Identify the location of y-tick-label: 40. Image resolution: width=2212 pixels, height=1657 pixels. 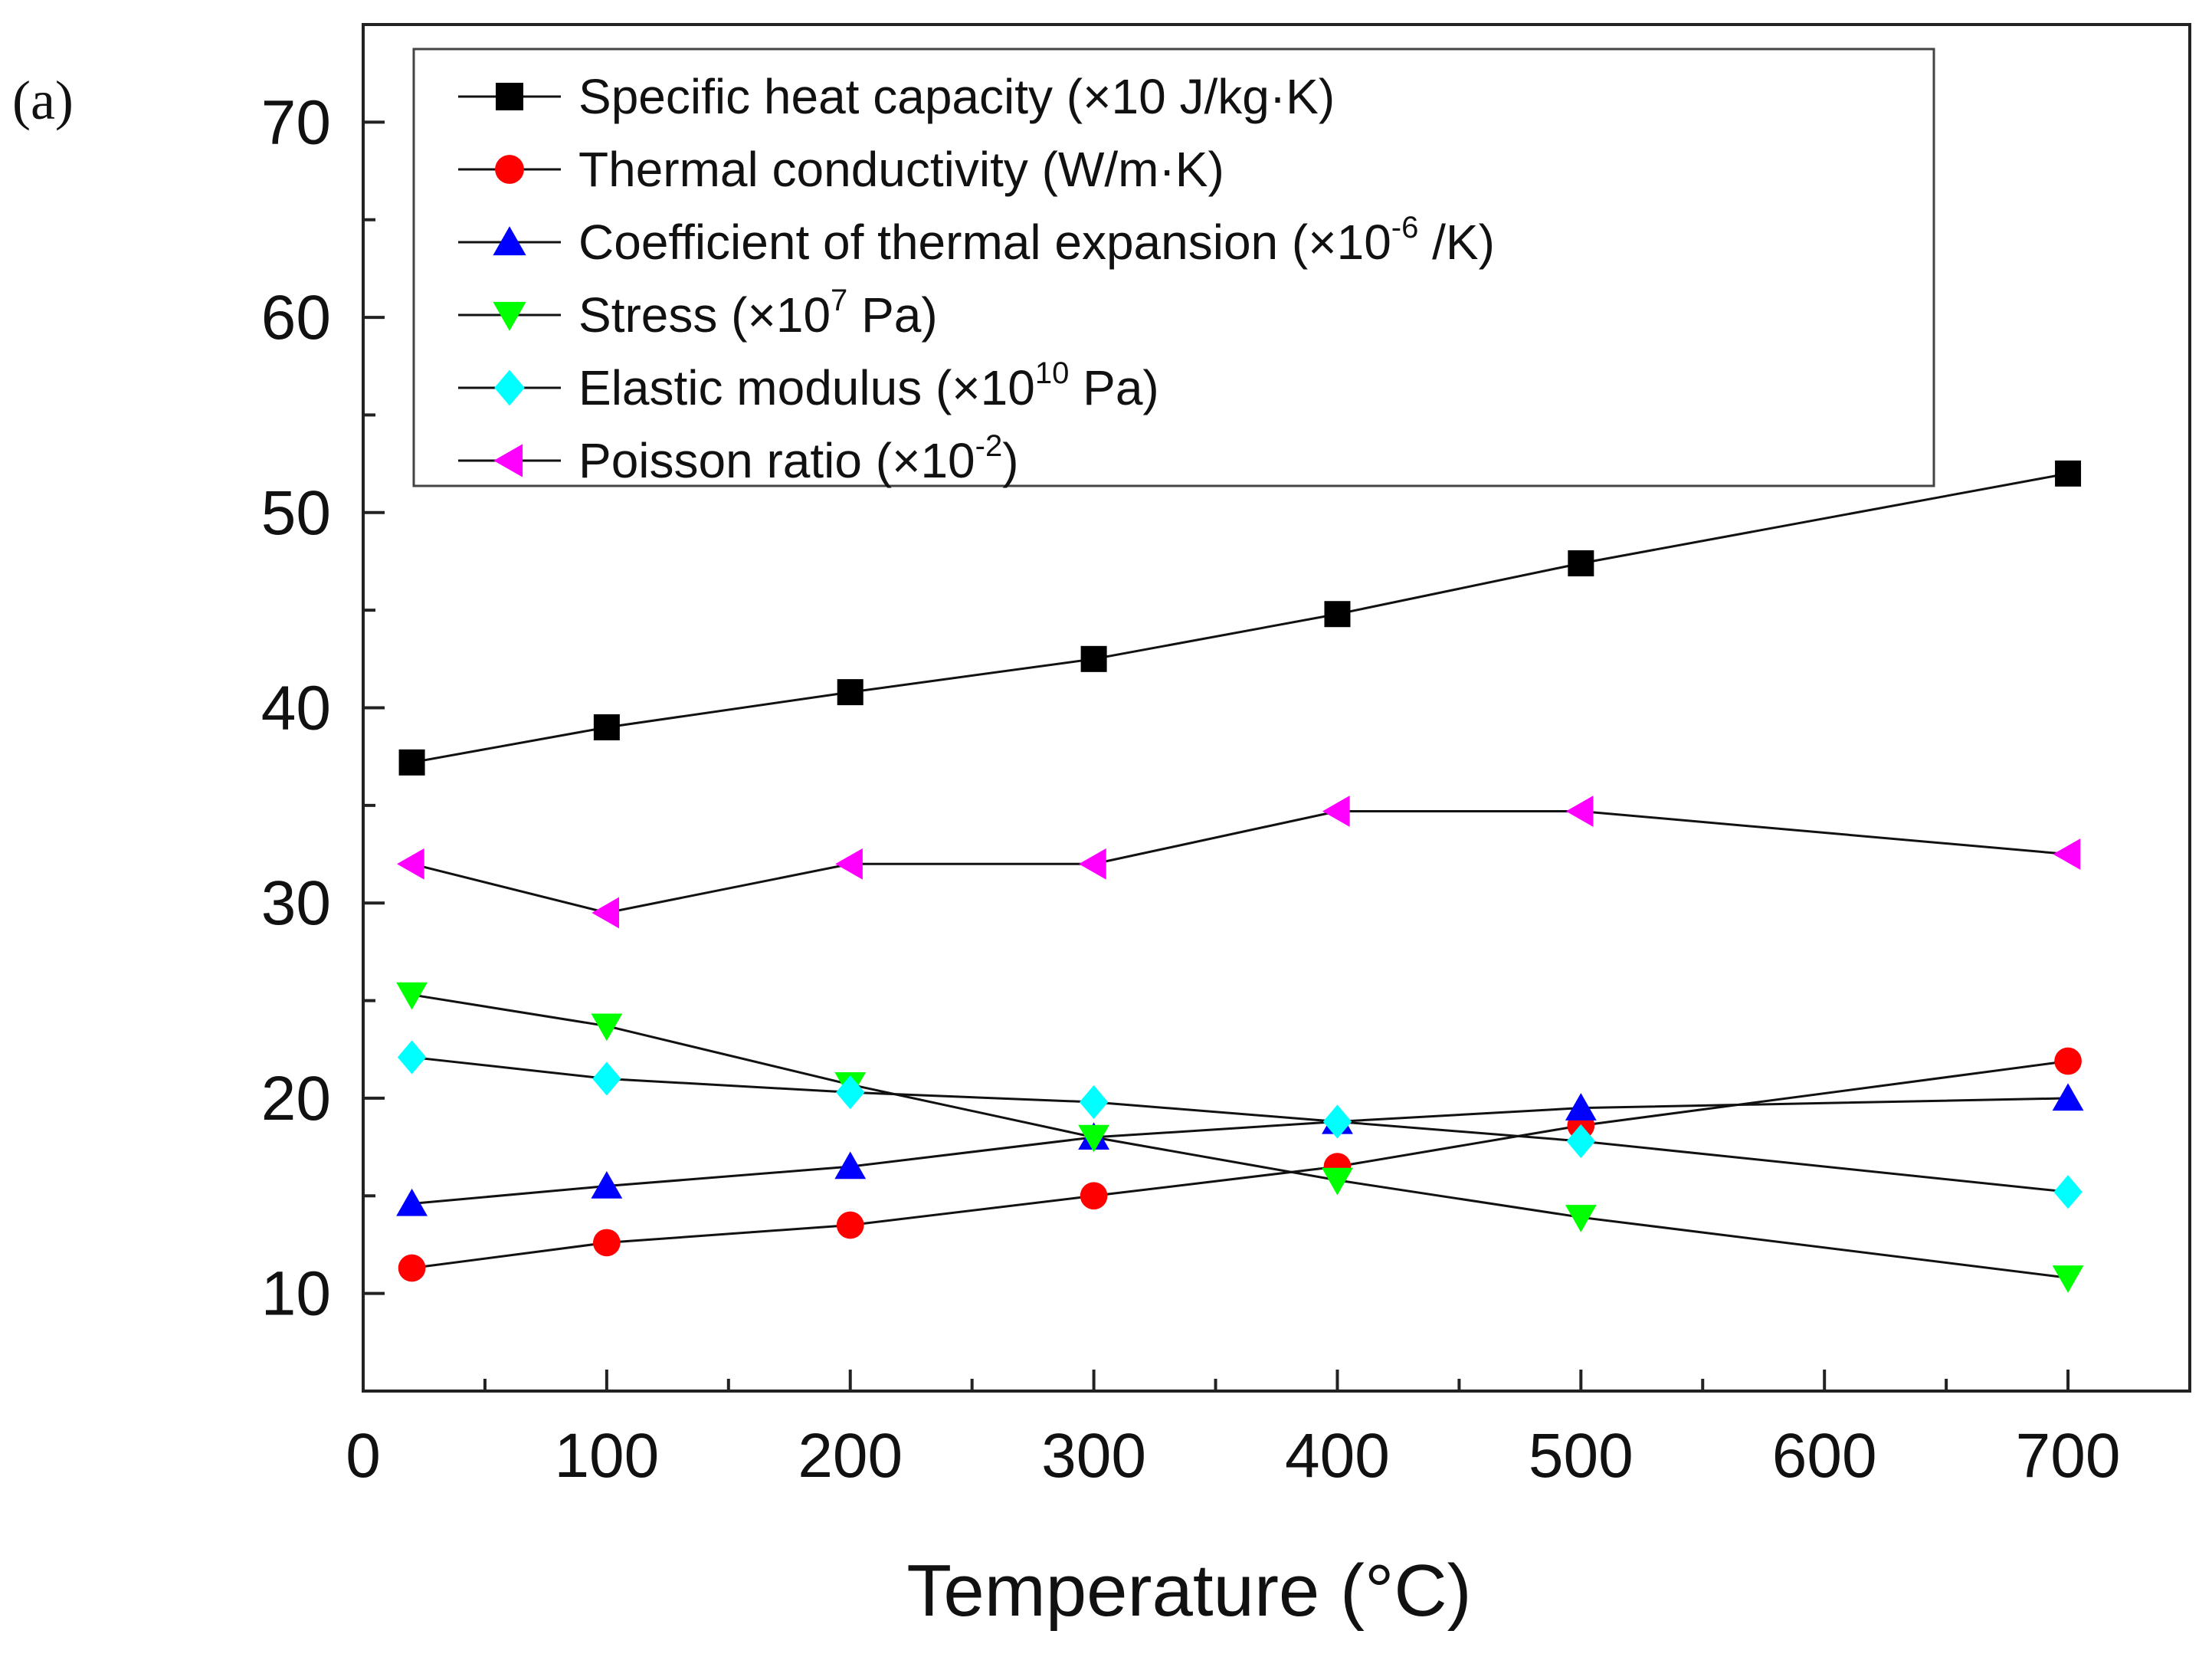
(296, 708).